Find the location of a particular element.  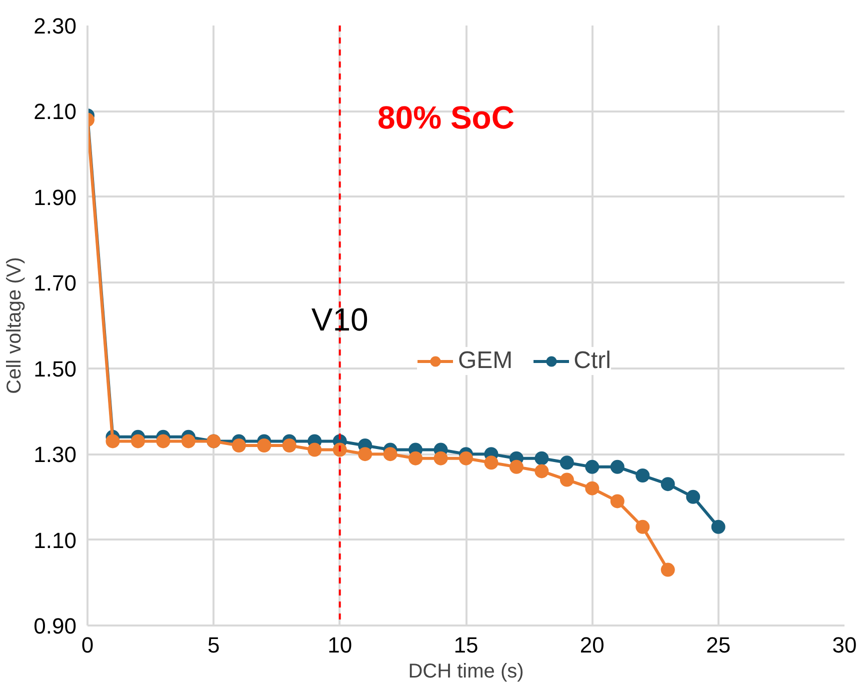

x-tick-label: 25 is located at coordinates (718, 645).